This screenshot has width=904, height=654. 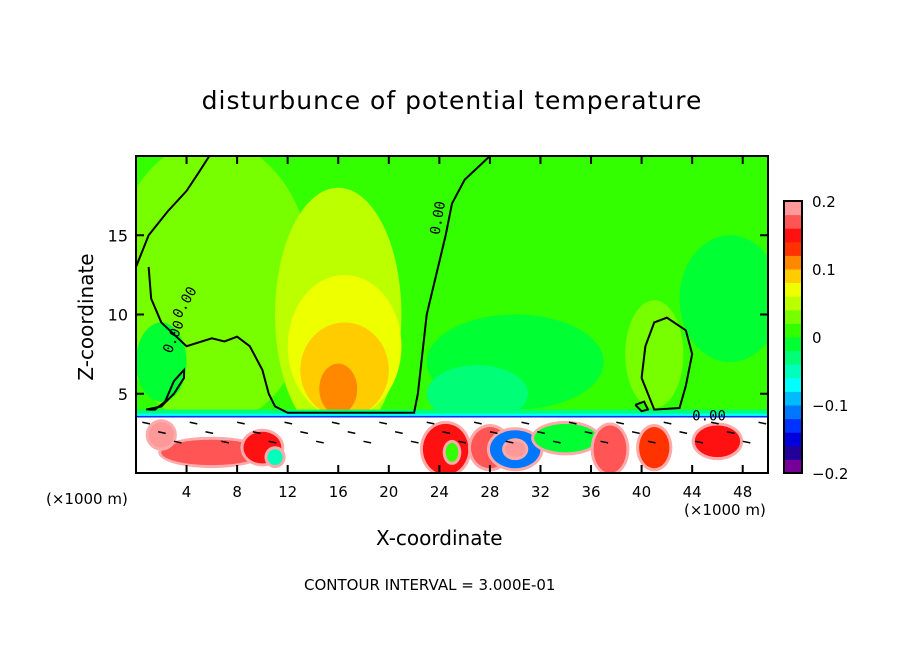 What do you see at coordinates (540, 492) in the screenshot?
I see `x-tick-label: 32` at bounding box center [540, 492].